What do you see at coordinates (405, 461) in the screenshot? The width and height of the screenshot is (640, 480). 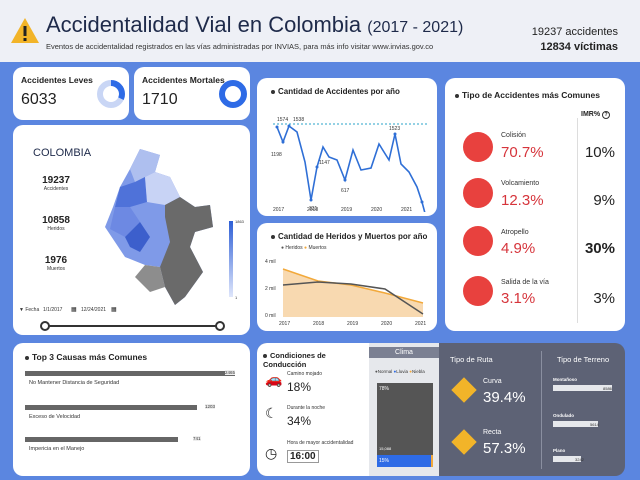 I see `clima-bar-lluvia` at bounding box center [405, 461].